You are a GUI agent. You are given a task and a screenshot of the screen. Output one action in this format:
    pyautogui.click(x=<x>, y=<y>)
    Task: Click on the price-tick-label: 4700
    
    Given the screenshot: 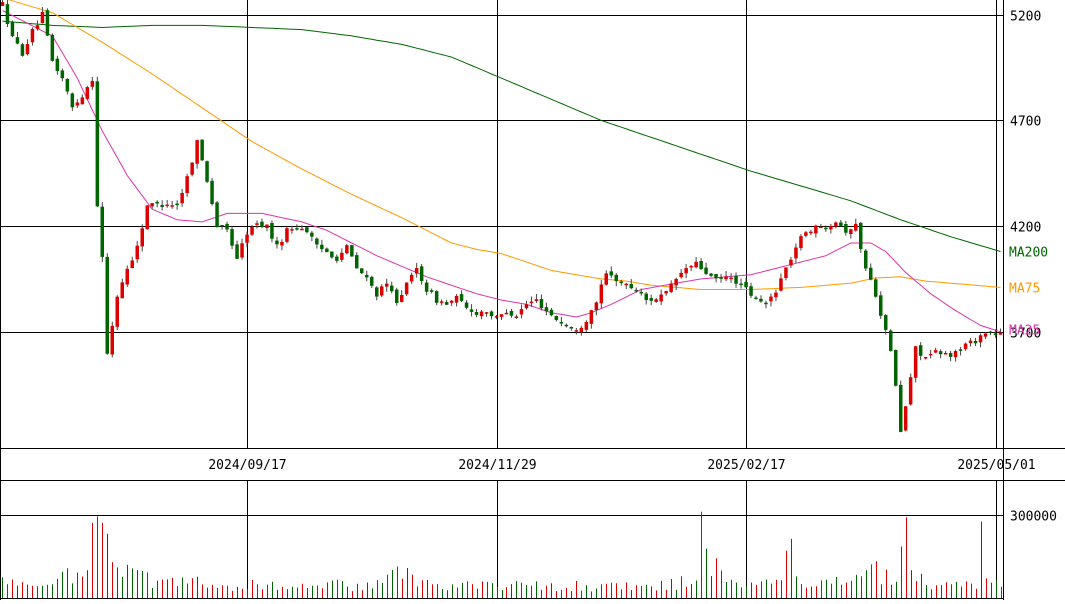 What is the action you would take?
    pyautogui.click(x=1025, y=122)
    